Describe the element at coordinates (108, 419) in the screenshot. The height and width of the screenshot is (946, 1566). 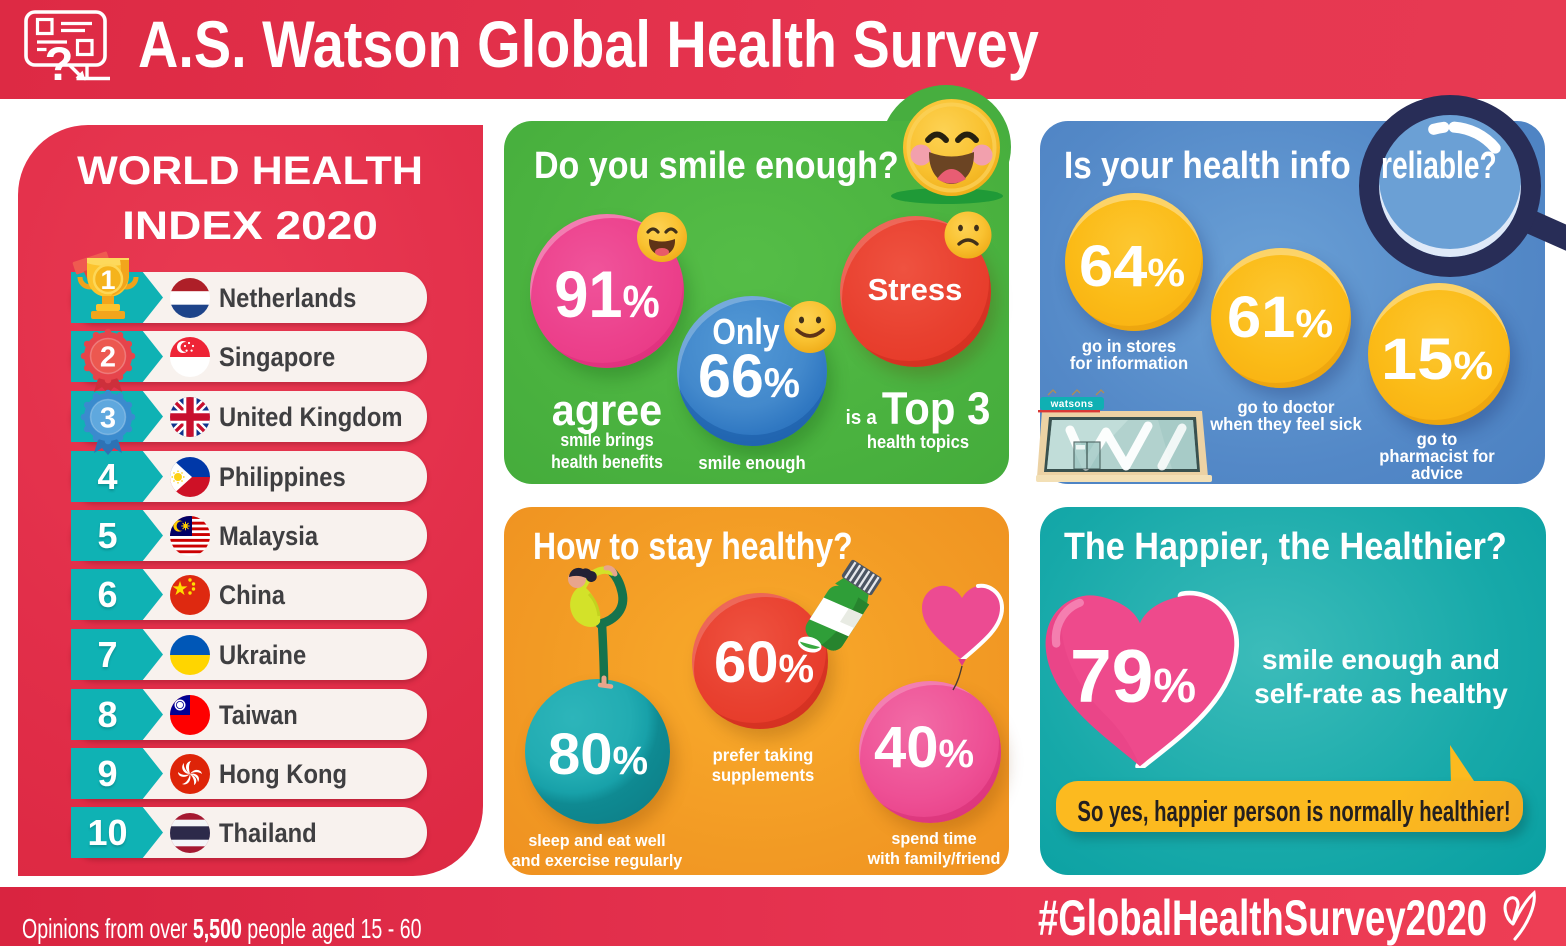
I see `svg-text: 3` at that location.